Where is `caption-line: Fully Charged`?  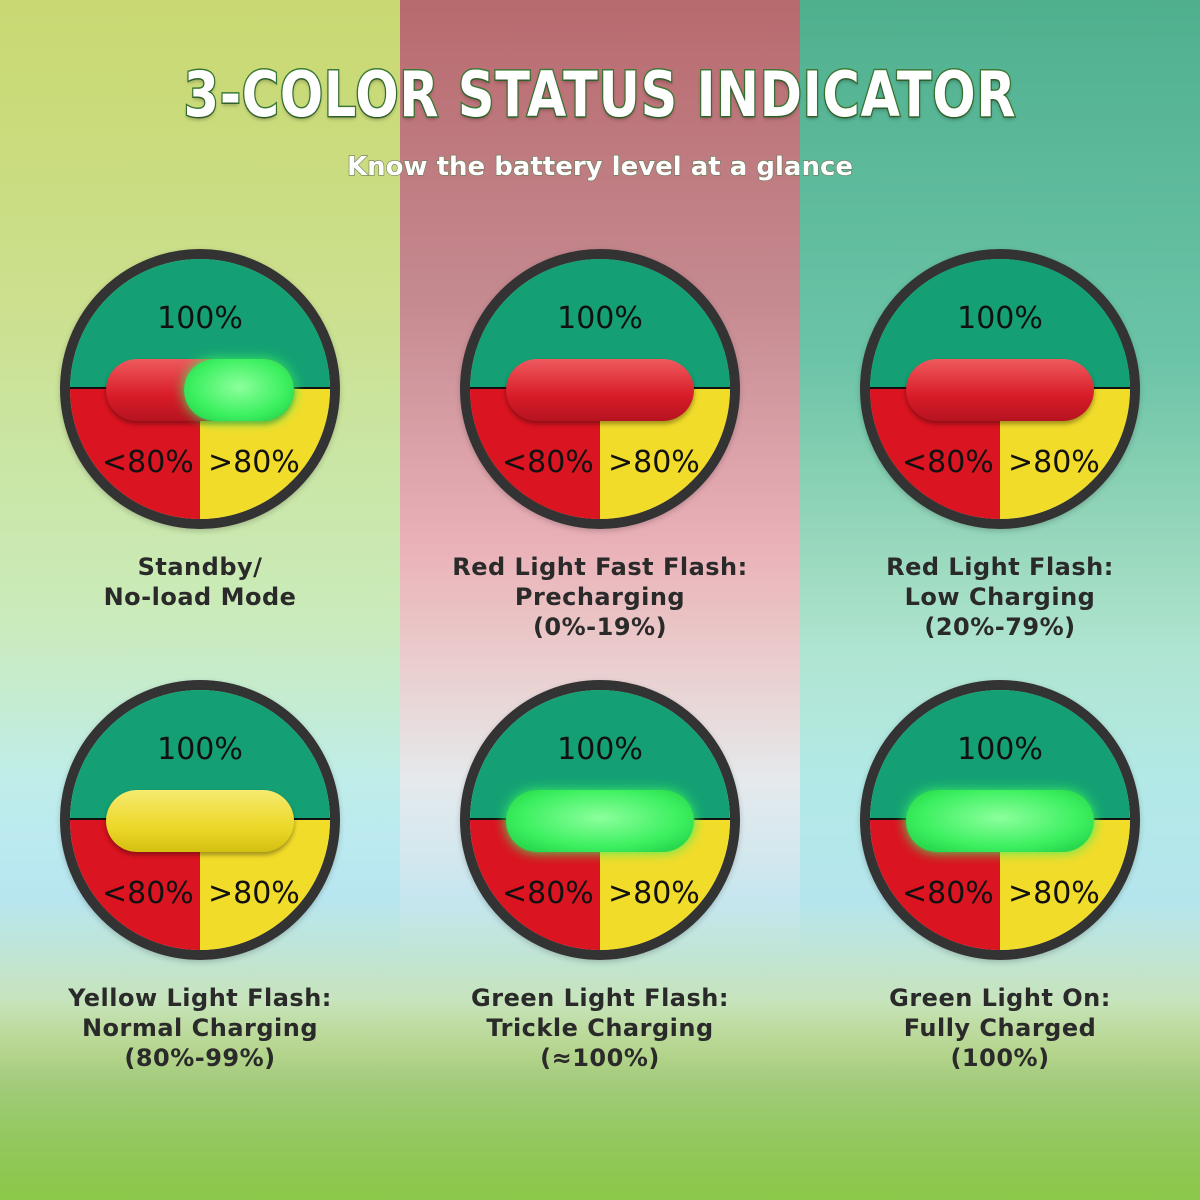 caption-line: Fully Charged is located at coordinates (1000, 1028).